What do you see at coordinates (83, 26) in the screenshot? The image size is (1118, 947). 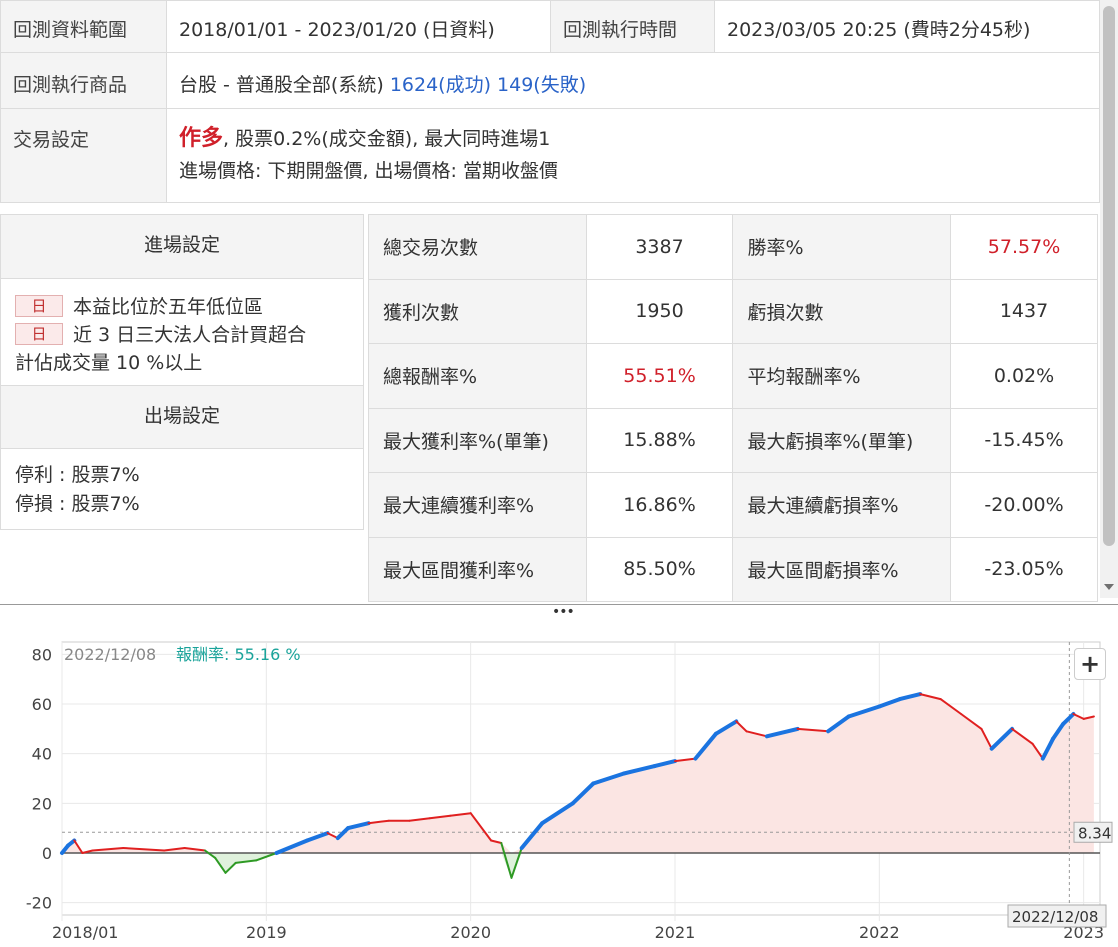 I see `range-label: 回測資料範圍` at bounding box center [83, 26].